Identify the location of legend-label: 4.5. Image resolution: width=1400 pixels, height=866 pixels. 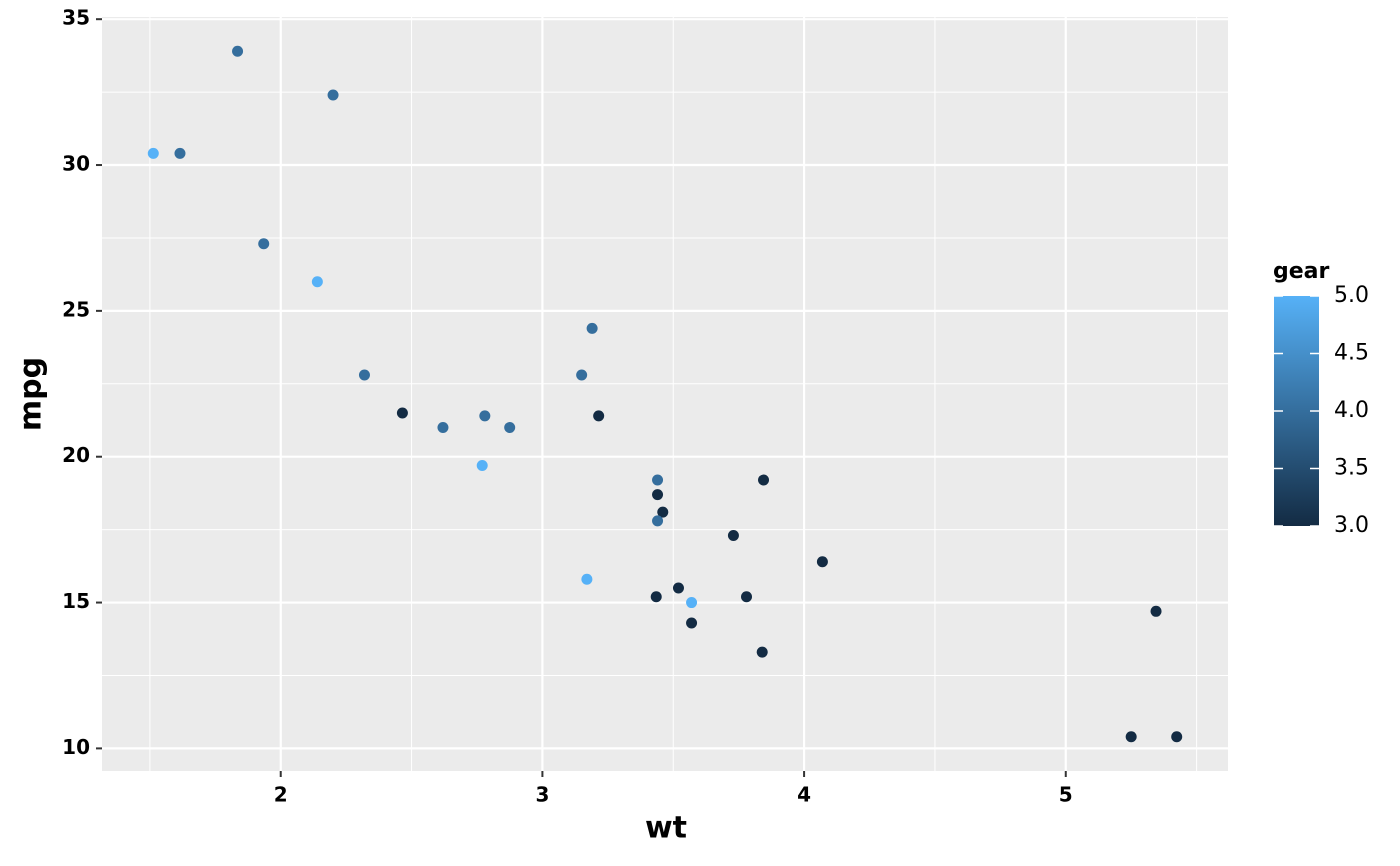
(1351, 353).